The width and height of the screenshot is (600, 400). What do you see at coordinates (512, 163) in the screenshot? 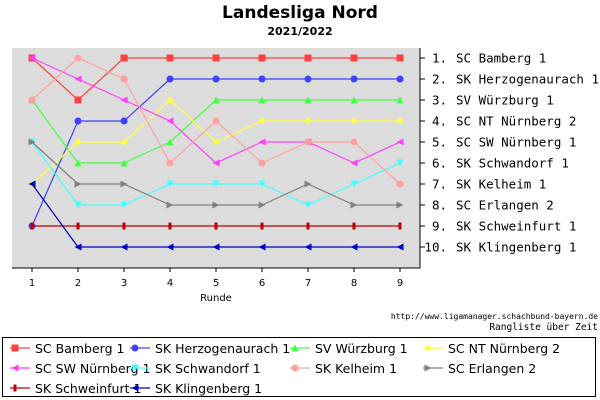
I see `rank-label: SK Schwandorf 1` at bounding box center [512, 163].